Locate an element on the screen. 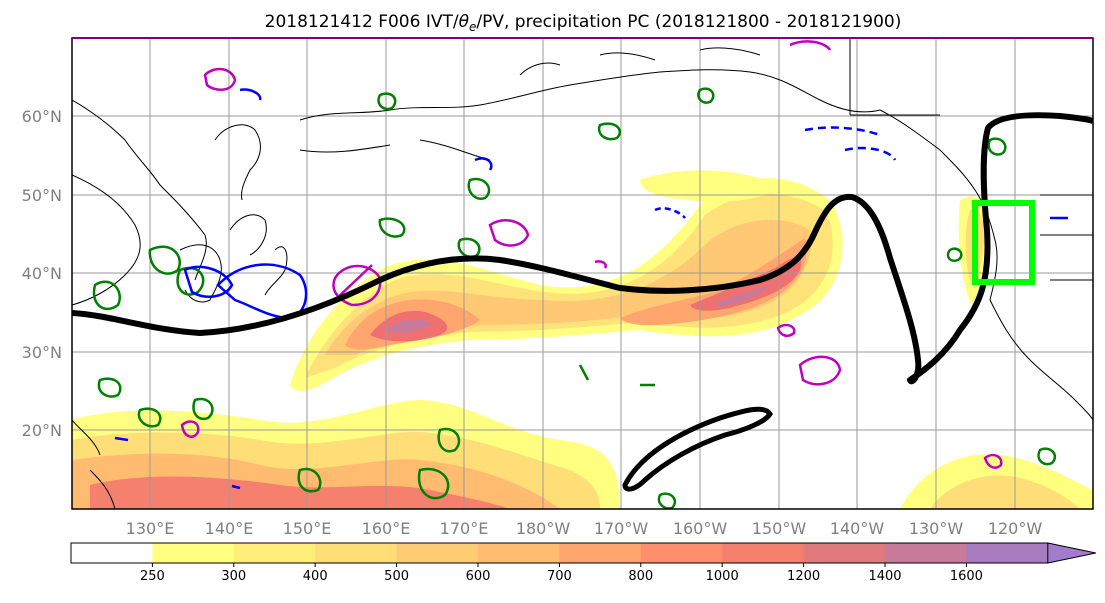 The width and height of the screenshot is (1105, 603). colorbar-extend-arrow is located at coordinates (1071, 553).